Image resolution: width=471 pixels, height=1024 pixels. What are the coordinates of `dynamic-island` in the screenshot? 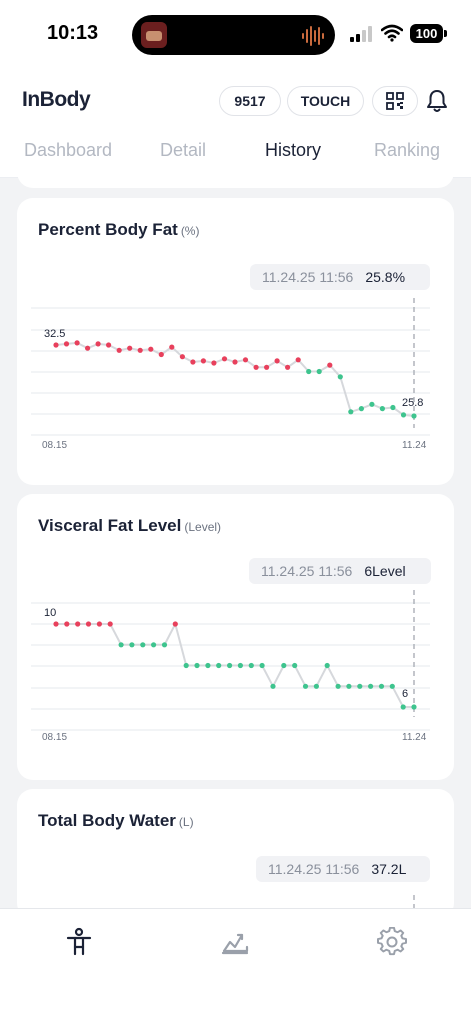 It's located at (233, 35).